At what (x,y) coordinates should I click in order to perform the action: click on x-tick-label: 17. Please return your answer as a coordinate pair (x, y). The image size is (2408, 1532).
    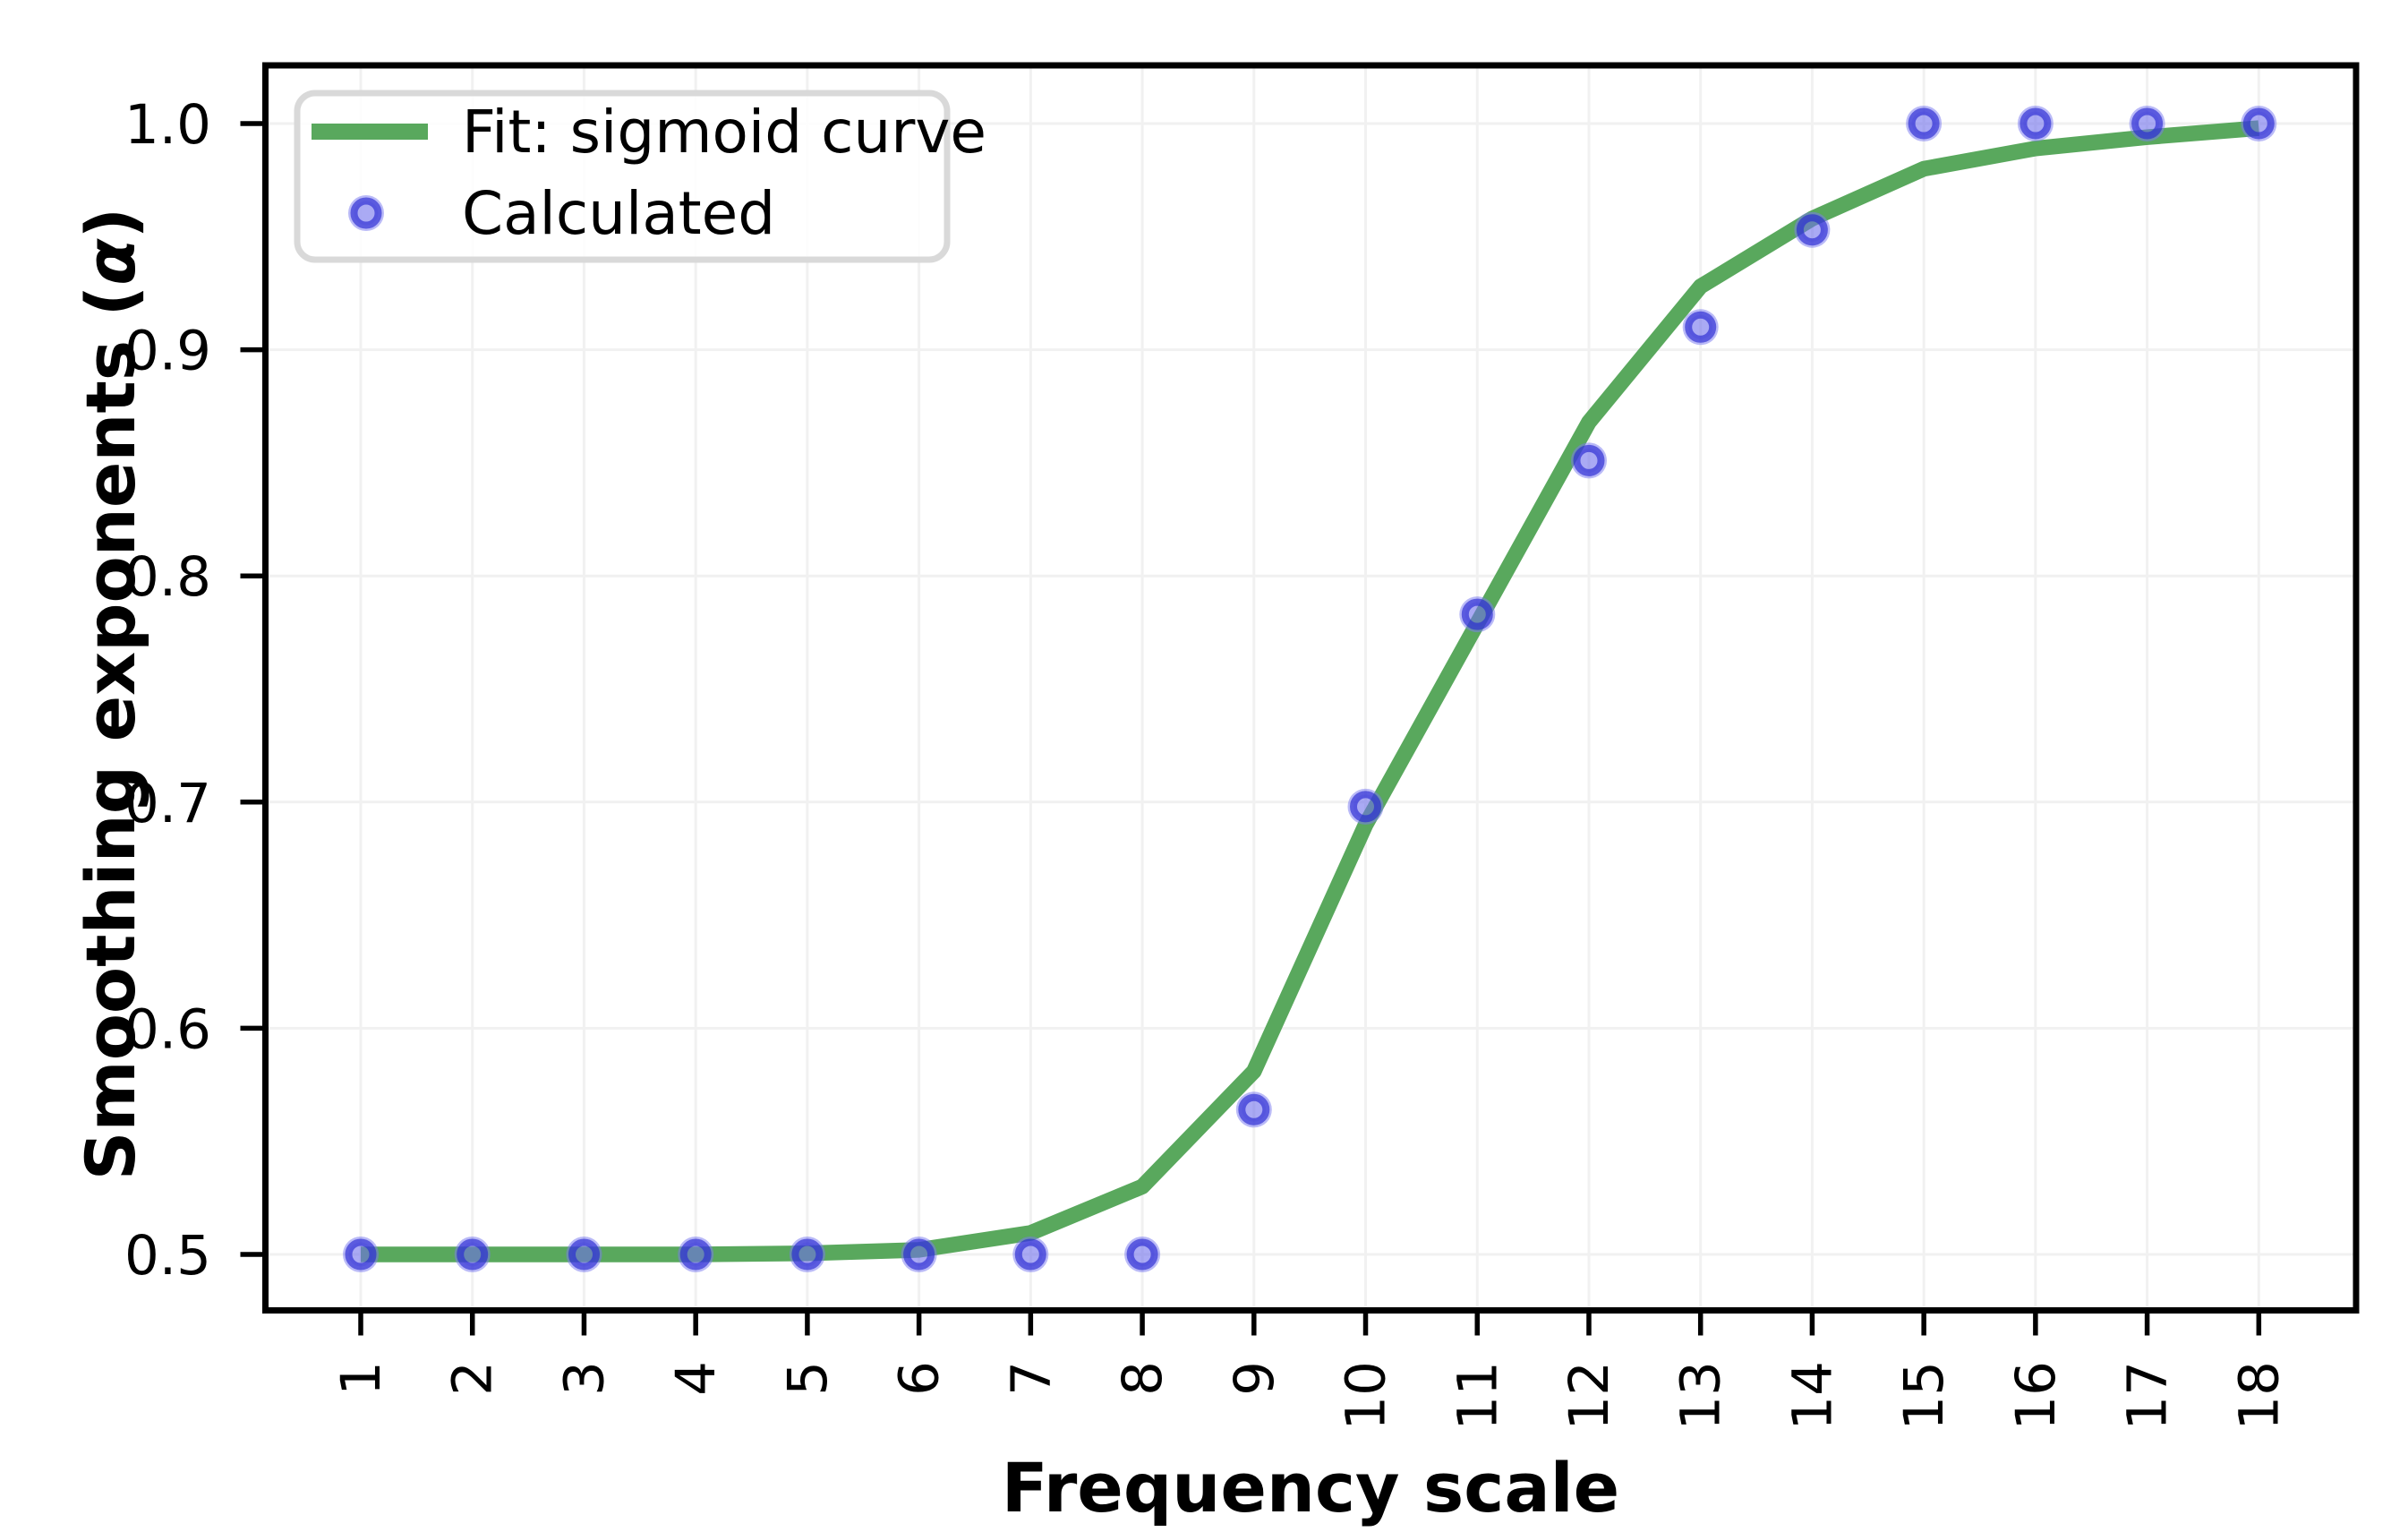
    Looking at the image, I should click on (2148, 1396).